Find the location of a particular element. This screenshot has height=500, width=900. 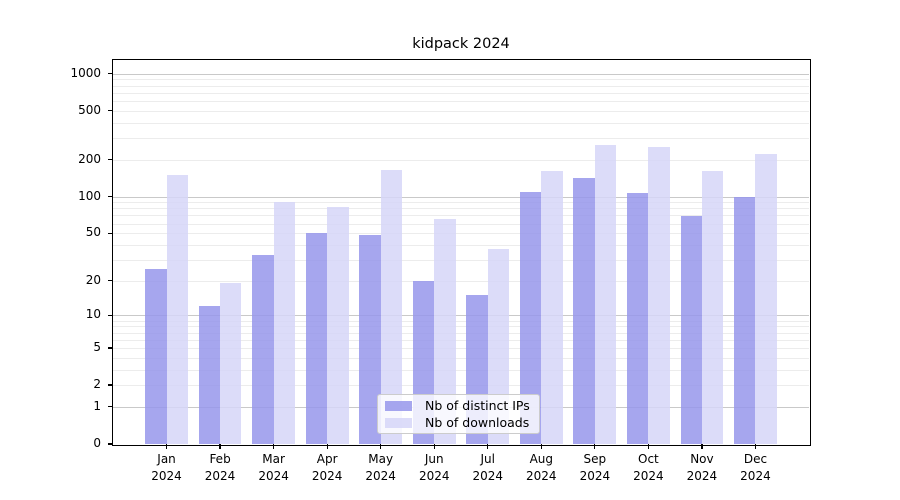

x-tick-label: Apr 2024 is located at coordinates (327, 467).